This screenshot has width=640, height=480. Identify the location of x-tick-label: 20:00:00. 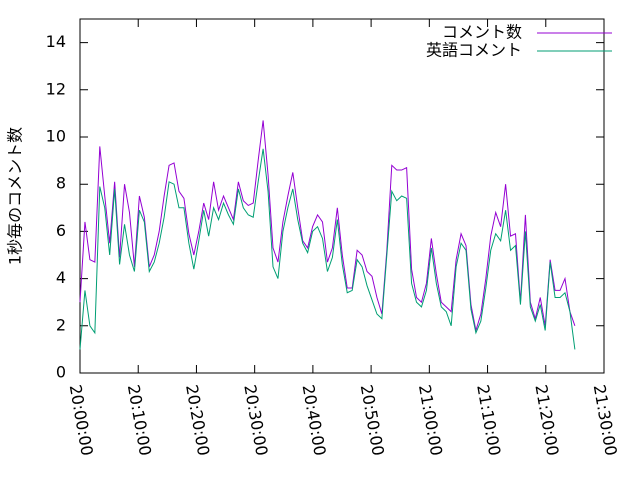
(81, 420).